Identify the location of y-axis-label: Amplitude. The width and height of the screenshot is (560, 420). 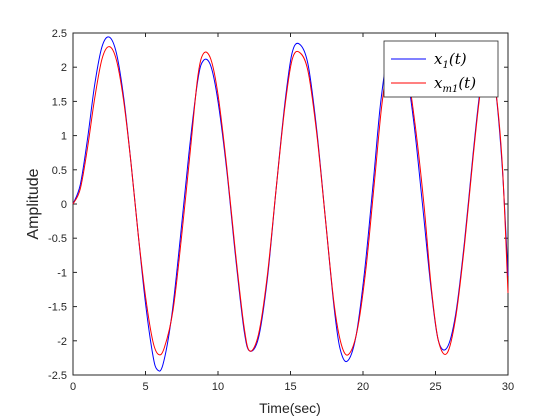
(33, 203).